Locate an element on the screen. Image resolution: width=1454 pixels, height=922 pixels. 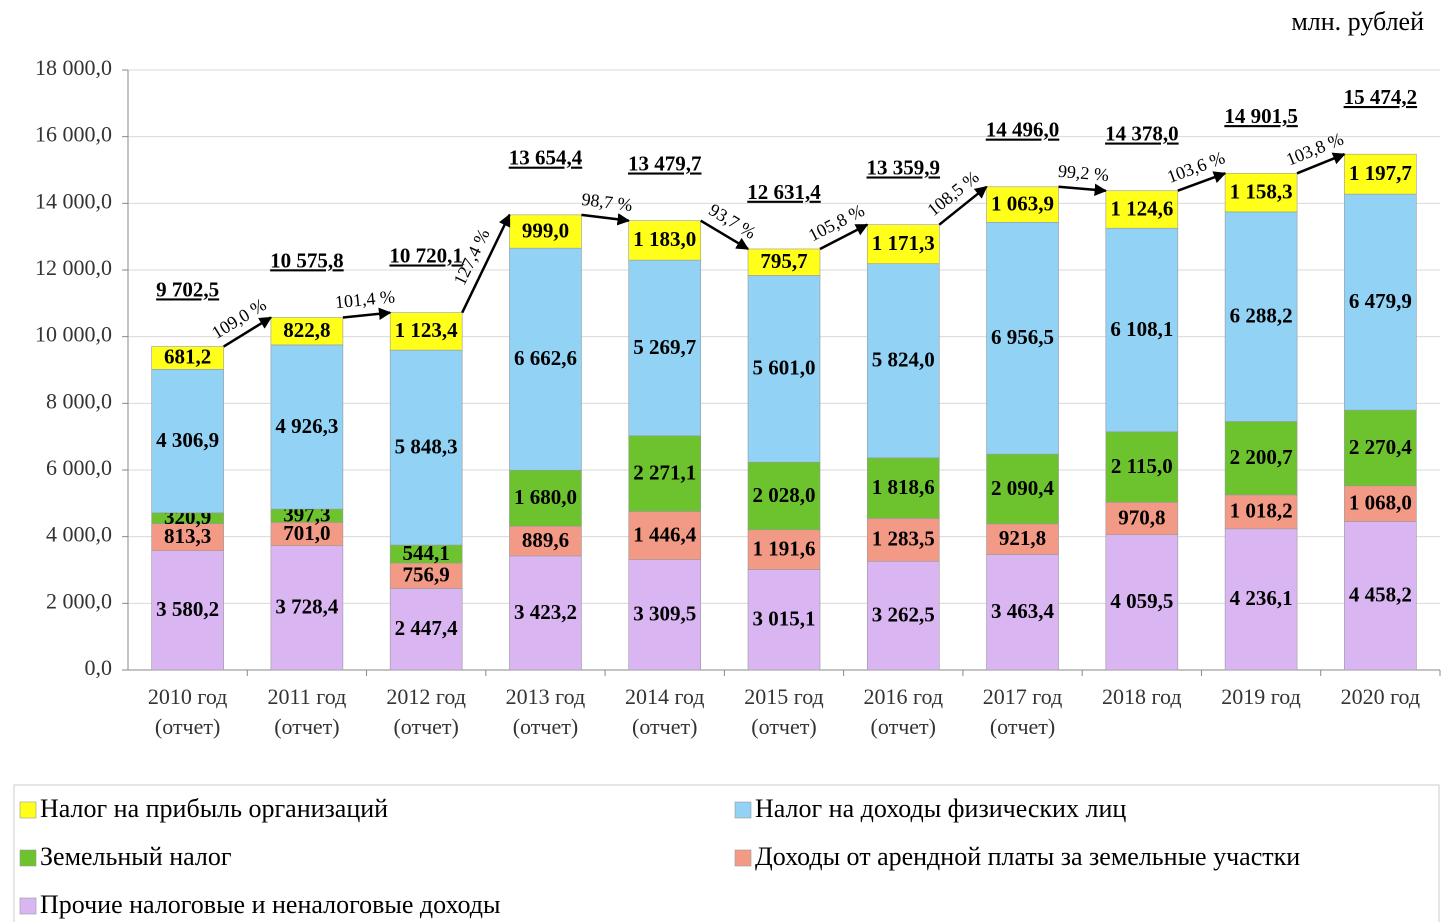
x-tick-label: 2019 год is located at coordinates (1261, 696).